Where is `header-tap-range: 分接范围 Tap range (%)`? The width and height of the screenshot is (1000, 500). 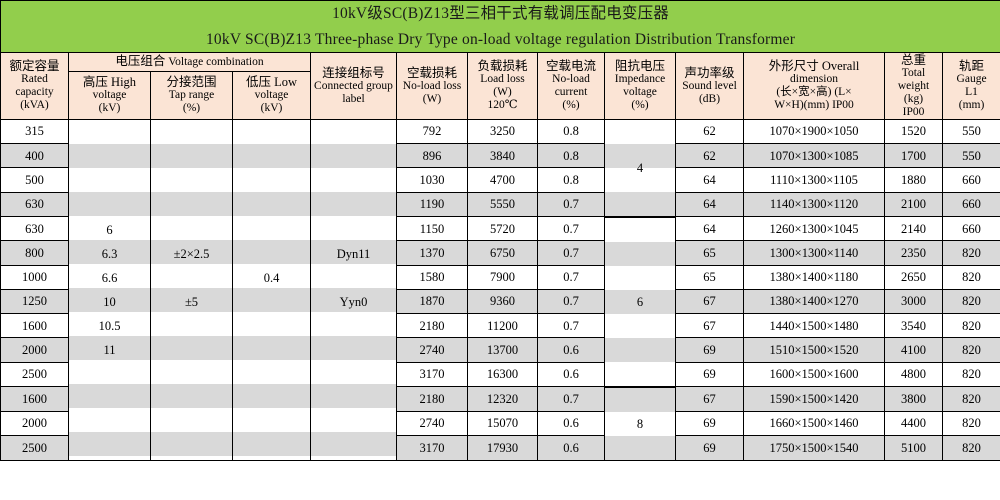 header-tap-range: 分接范围 Tap range (%) is located at coordinates (191, 95).